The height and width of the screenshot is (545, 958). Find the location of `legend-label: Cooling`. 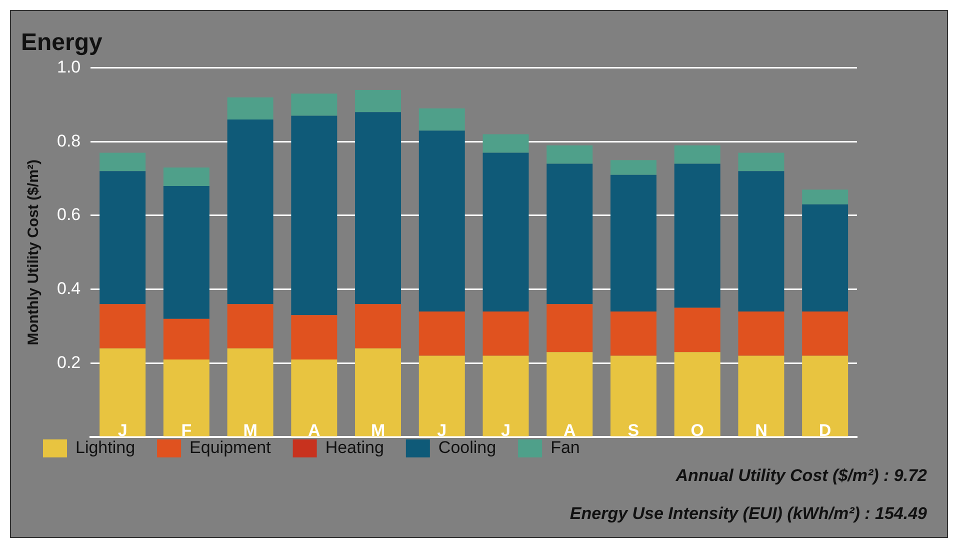

legend-label: Cooling is located at coordinates (467, 448).